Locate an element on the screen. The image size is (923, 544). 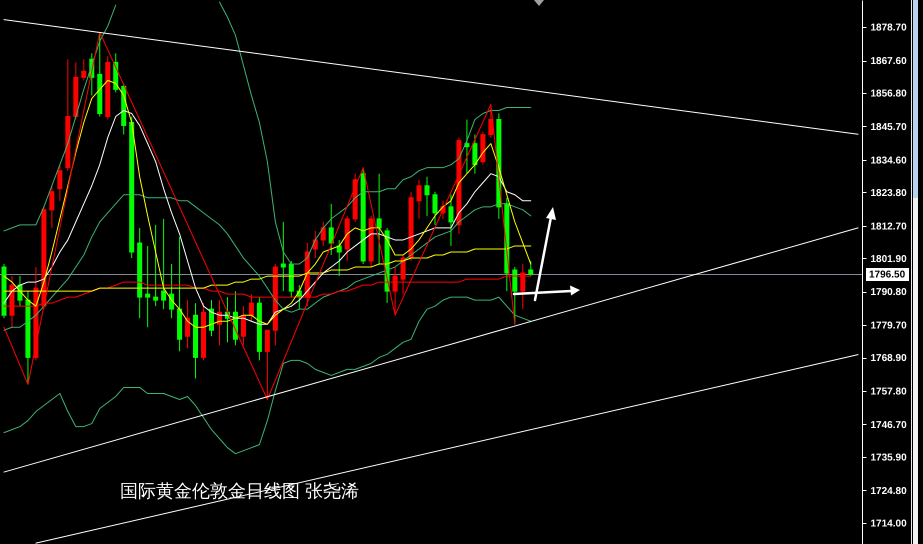
ref-line-label: 1796.50 is located at coordinates (887, 275).